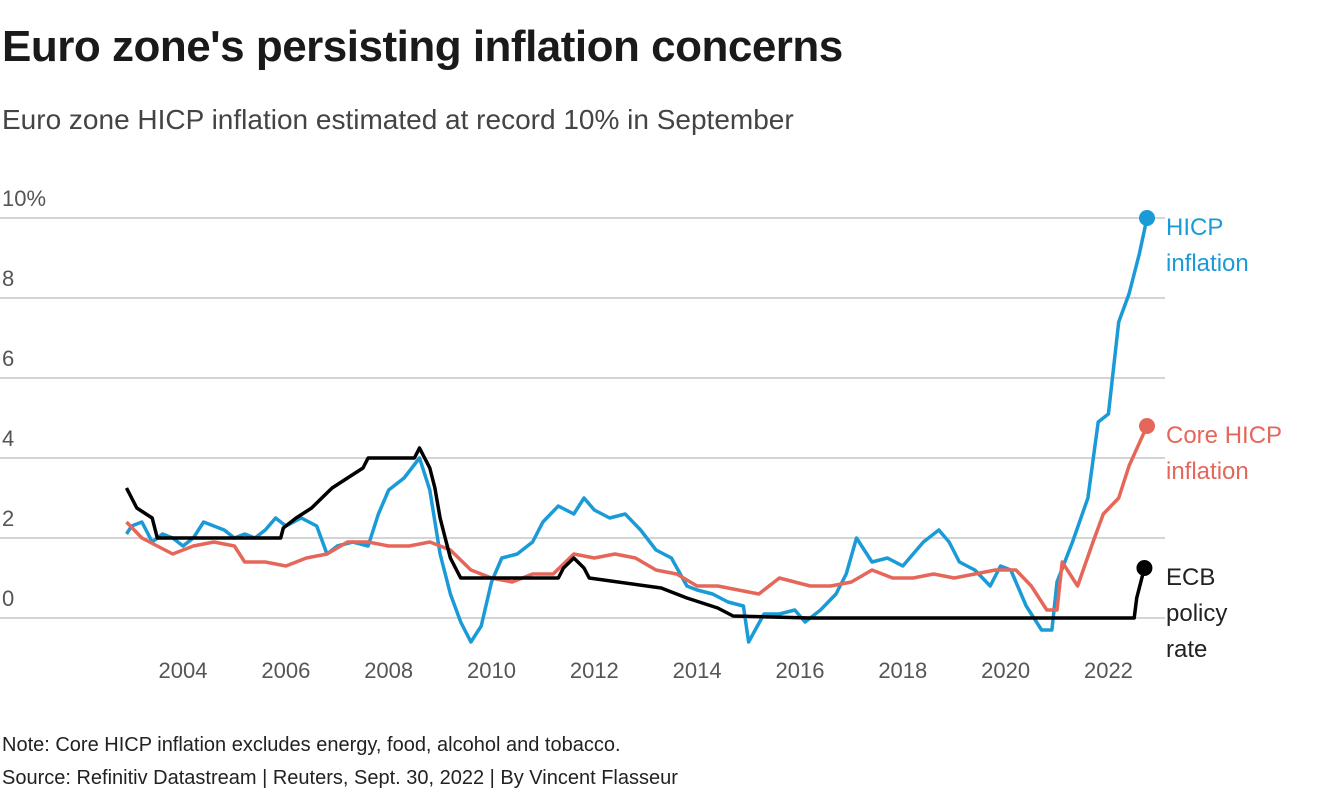  Describe the element at coordinates (8, 598) in the screenshot. I see `y-tick-label: 0` at that location.